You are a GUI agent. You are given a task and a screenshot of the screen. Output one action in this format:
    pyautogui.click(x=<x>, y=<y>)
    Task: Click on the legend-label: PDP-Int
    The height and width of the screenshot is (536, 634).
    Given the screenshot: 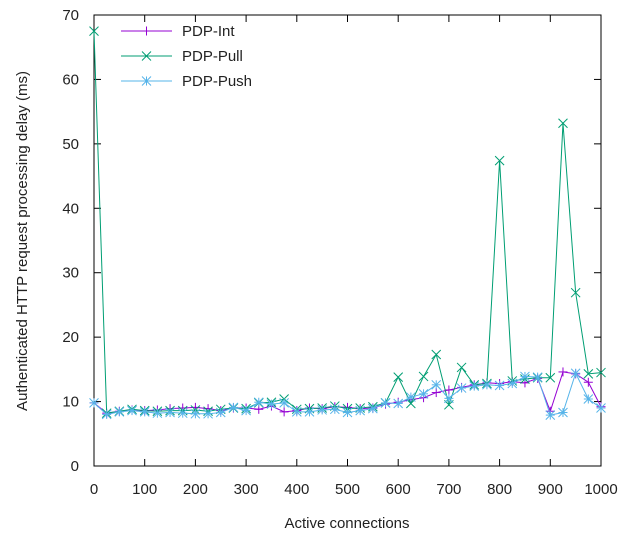 What is the action you would take?
    pyautogui.click(x=208, y=31)
    